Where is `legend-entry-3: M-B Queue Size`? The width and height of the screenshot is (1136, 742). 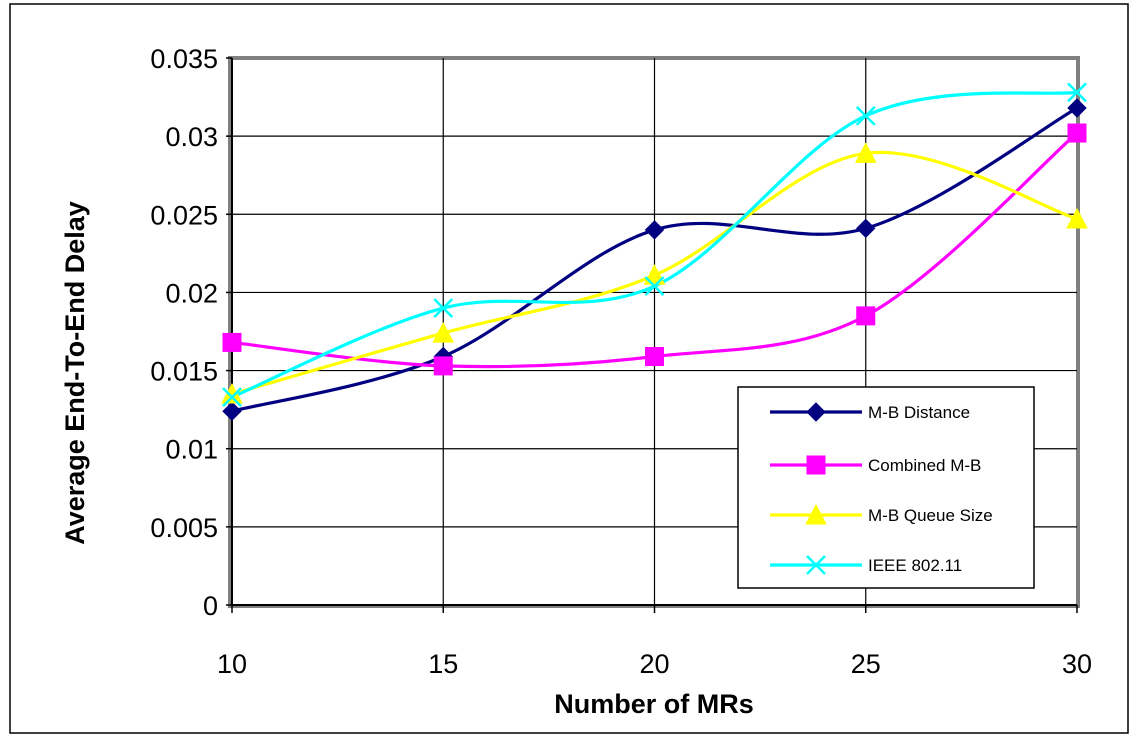
legend-entry-3: M-B Queue Size is located at coordinates (881, 514).